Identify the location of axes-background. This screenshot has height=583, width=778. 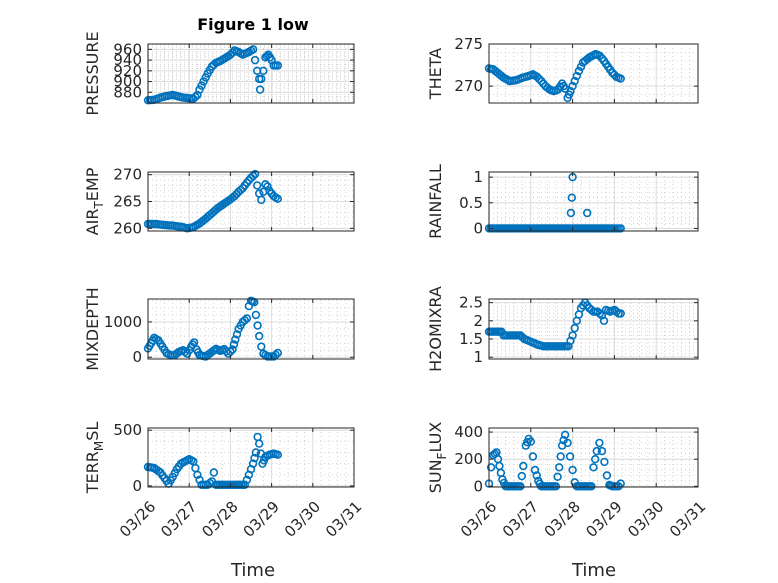
(593, 457).